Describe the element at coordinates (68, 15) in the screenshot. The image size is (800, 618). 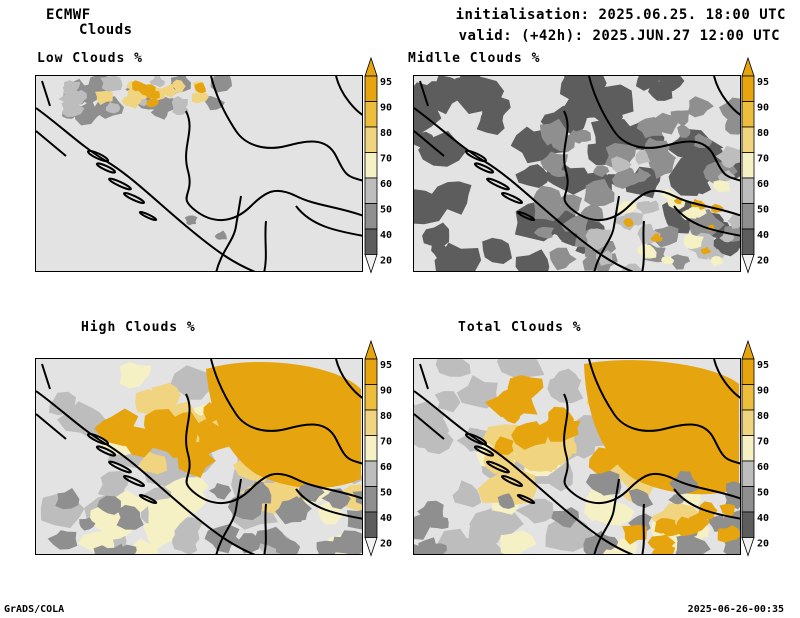
I see `model-name: ECMWF` at that location.